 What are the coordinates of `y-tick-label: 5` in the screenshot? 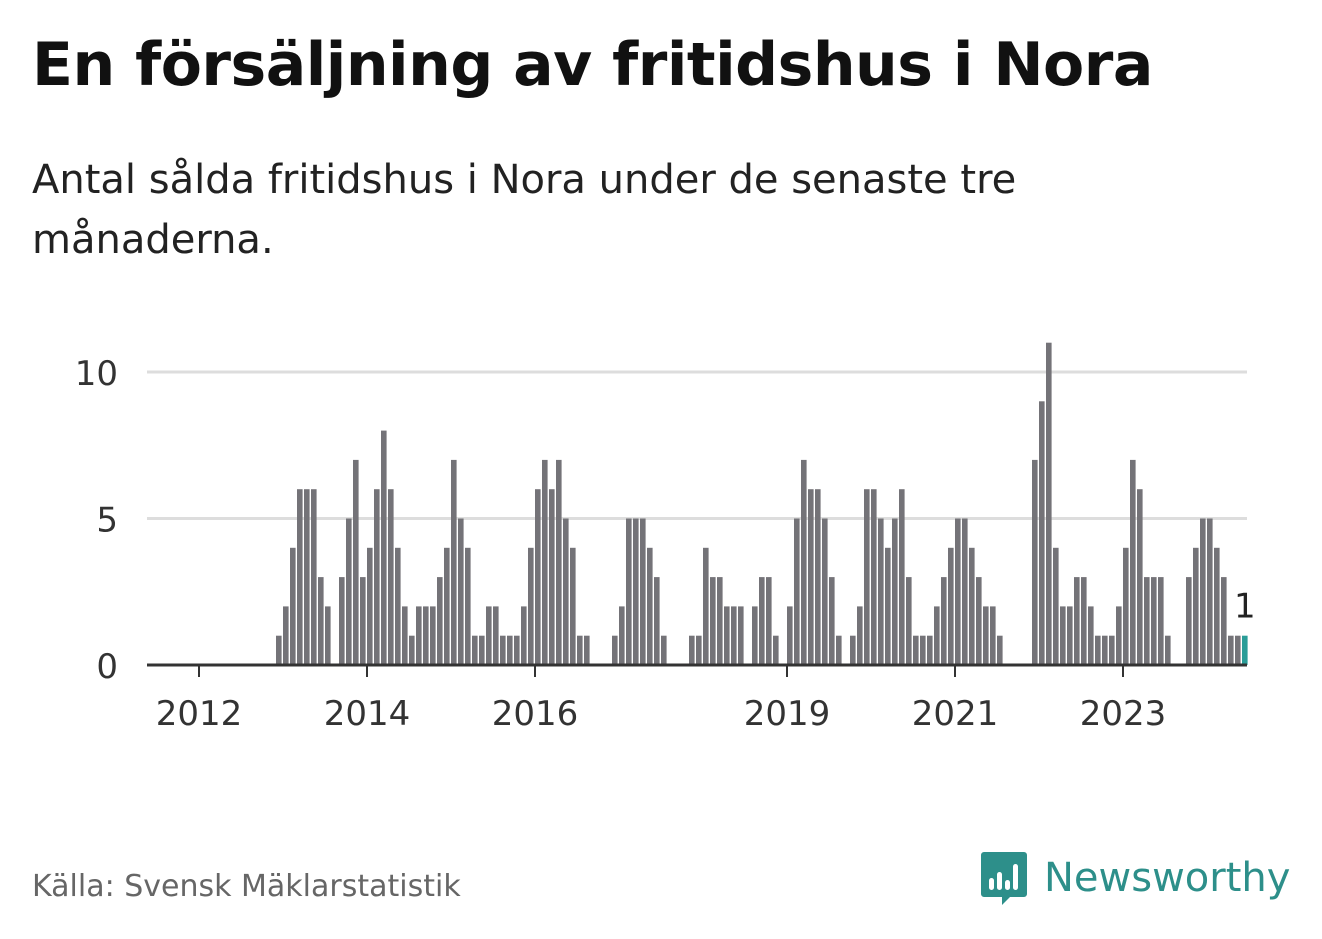 It's located at (107, 521).